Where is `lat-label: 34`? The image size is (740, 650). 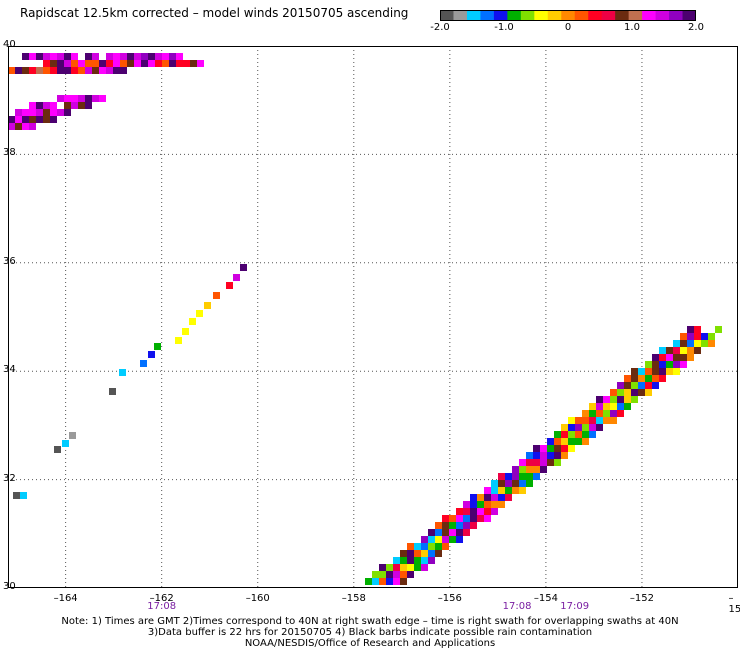
lat-label: 34 is located at coordinates (9, 370).